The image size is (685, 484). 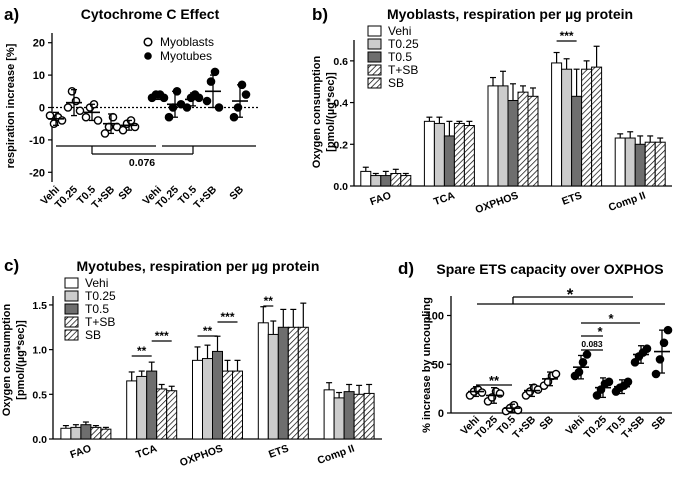 I want to click on panel-d-sig-main: *, so click(x=570, y=294).